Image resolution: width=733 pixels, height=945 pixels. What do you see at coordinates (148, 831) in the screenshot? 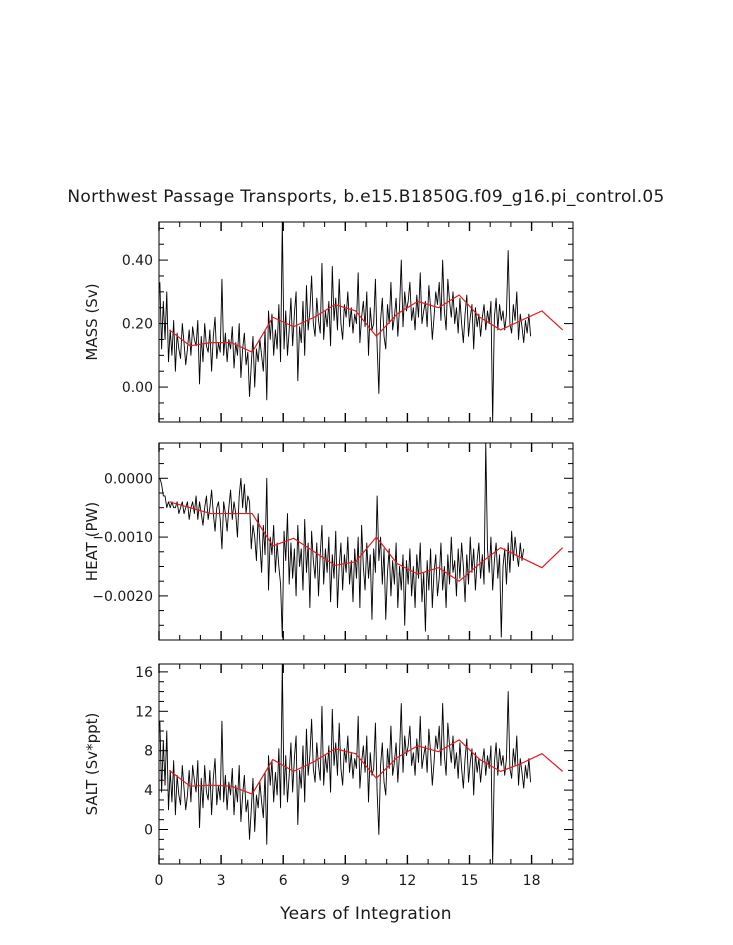
I see `salt-y-tick-label: 0` at bounding box center [148, 831].